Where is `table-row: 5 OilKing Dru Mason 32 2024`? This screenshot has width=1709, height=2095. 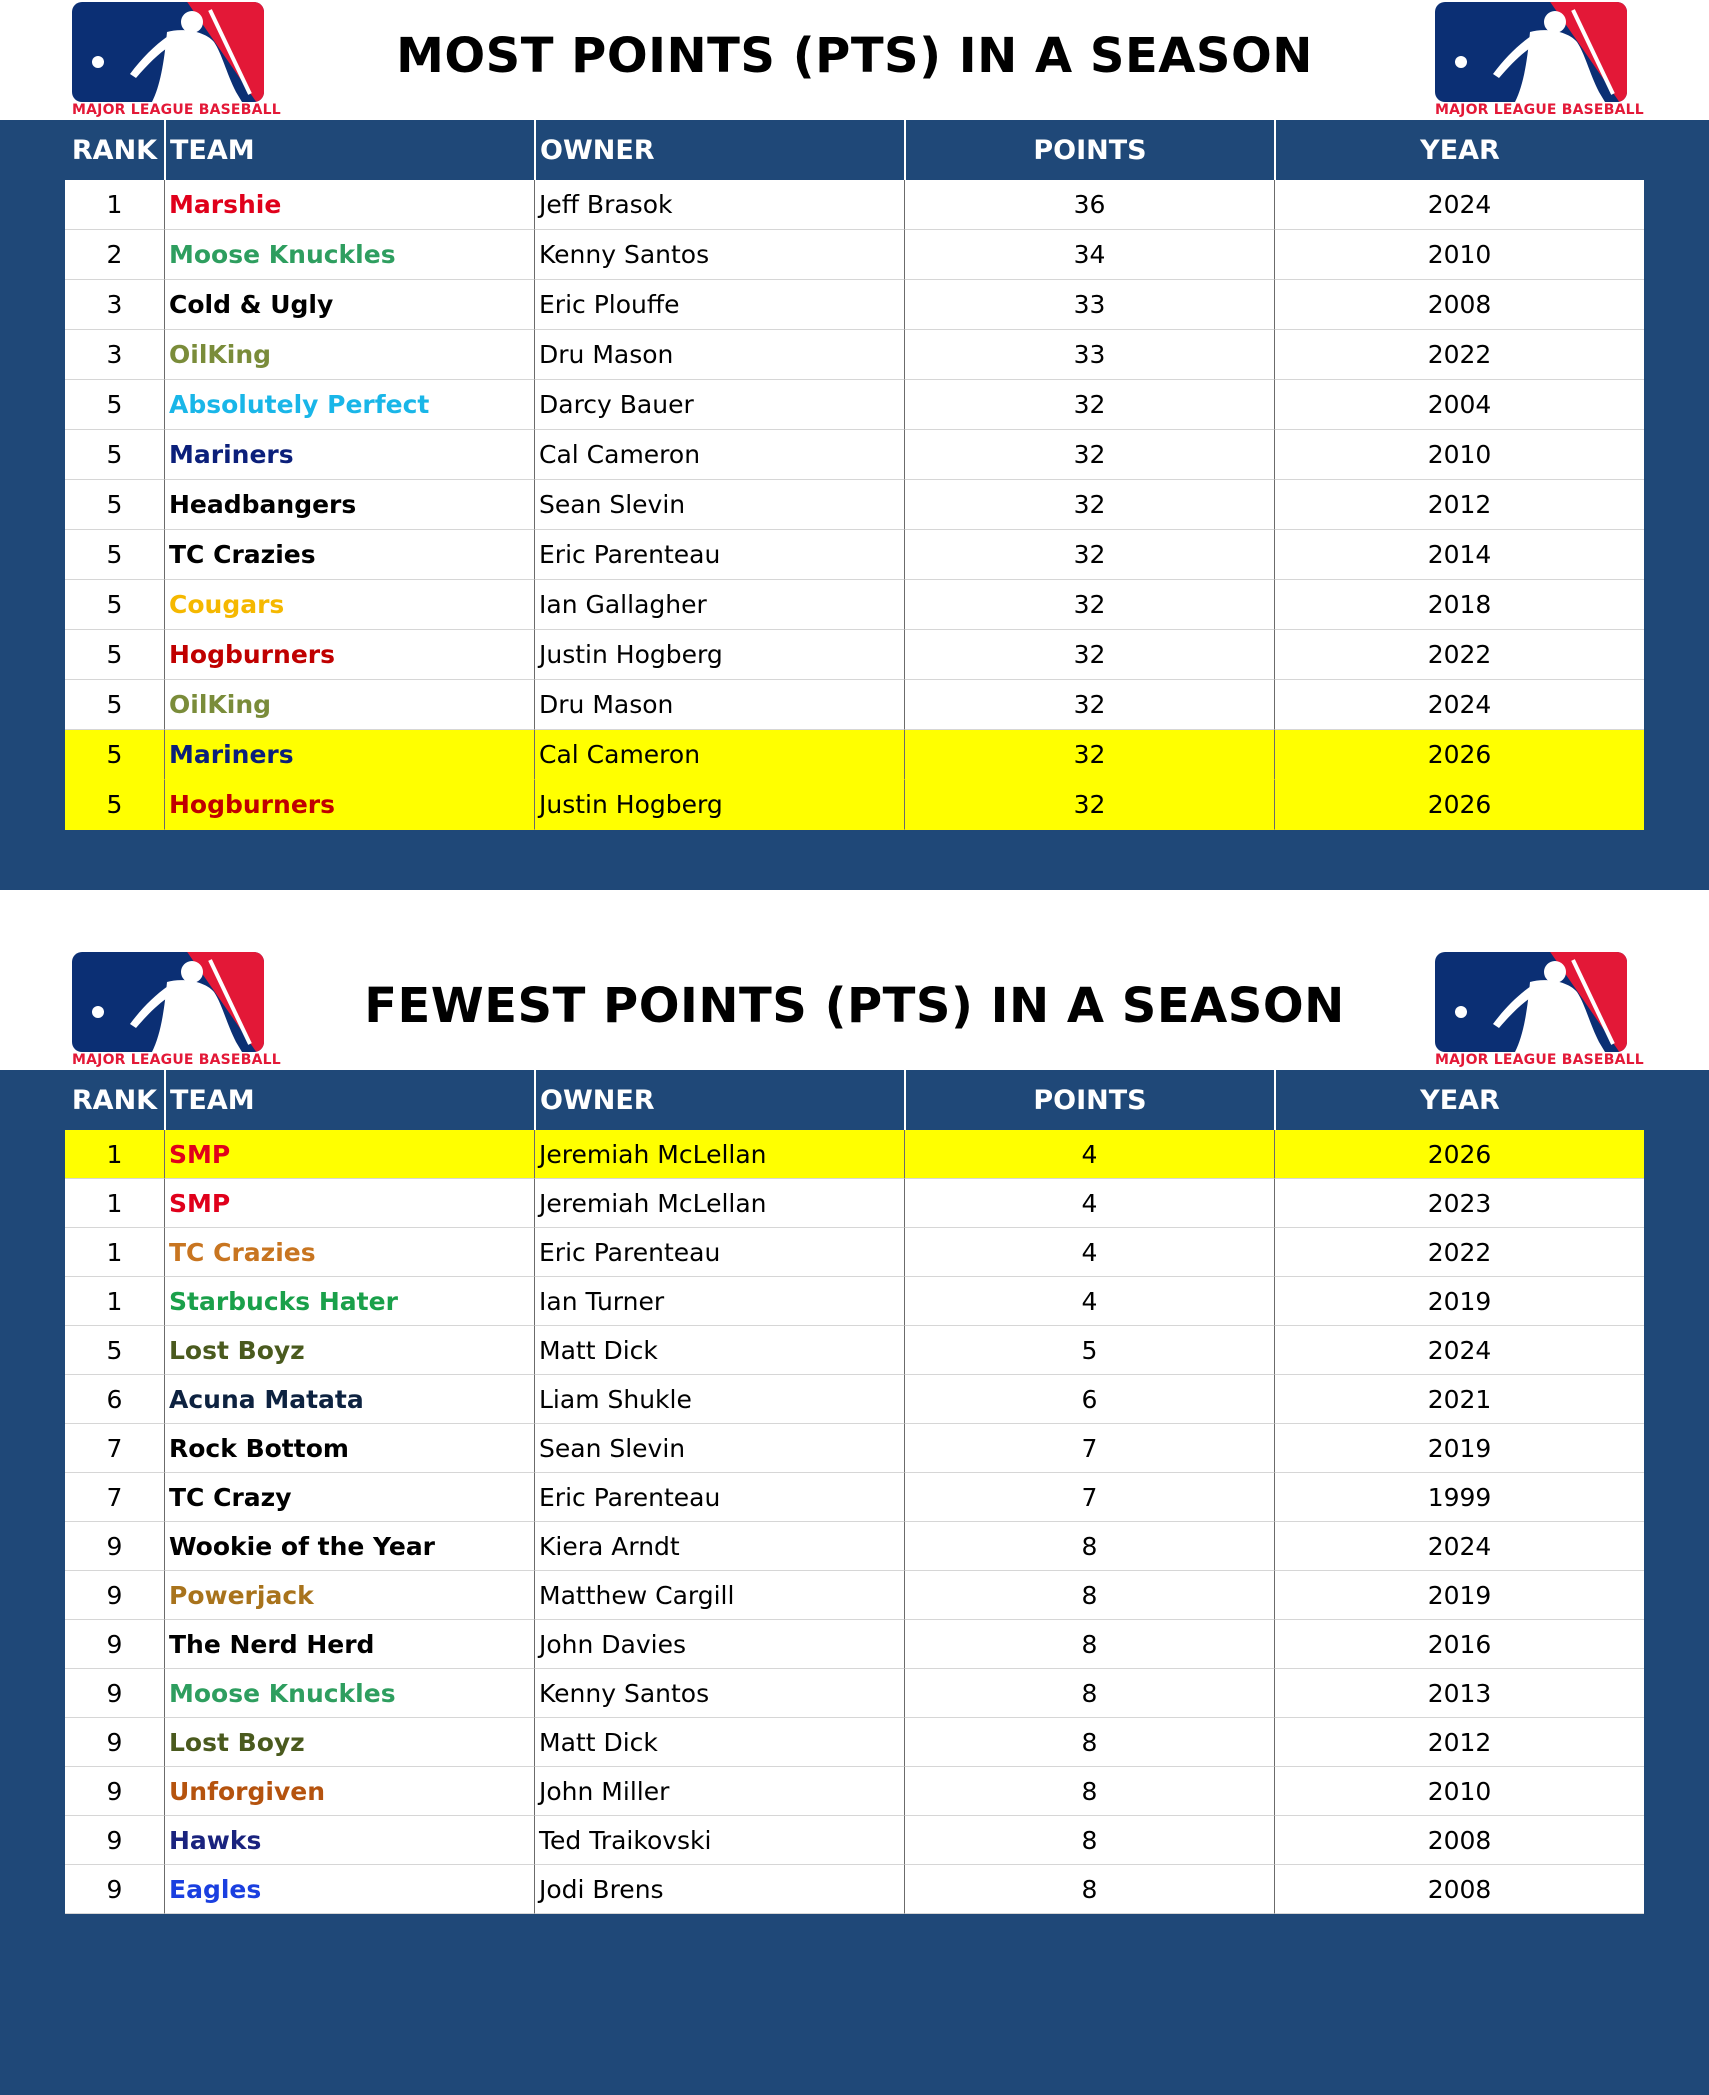 table-row: 5 OilKing Dru Mason 32 2024 is located at coordinates (854, 705).